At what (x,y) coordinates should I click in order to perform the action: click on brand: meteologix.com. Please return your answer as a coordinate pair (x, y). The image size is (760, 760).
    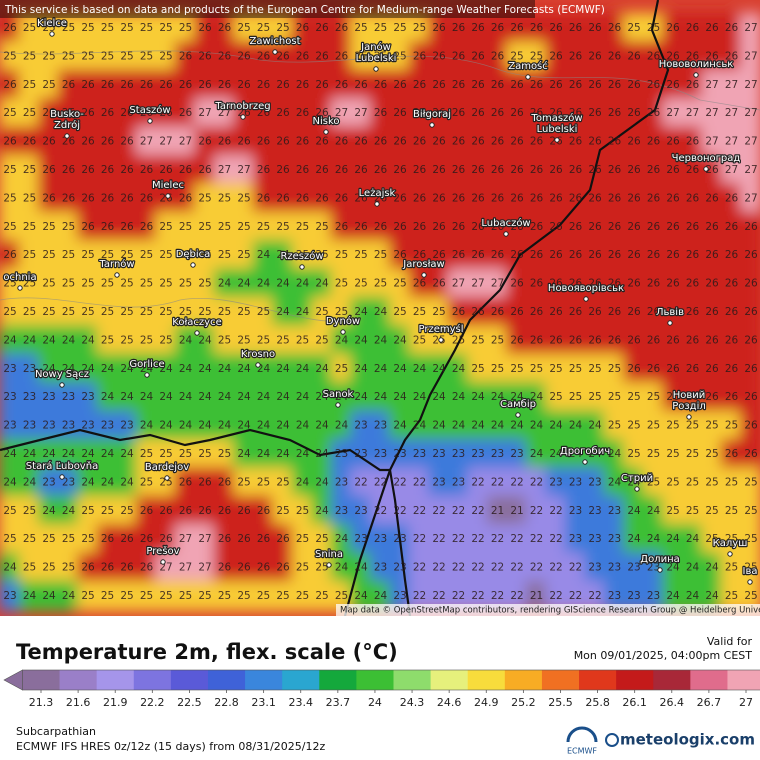
    Looking at the image, I should click on (687, 740).